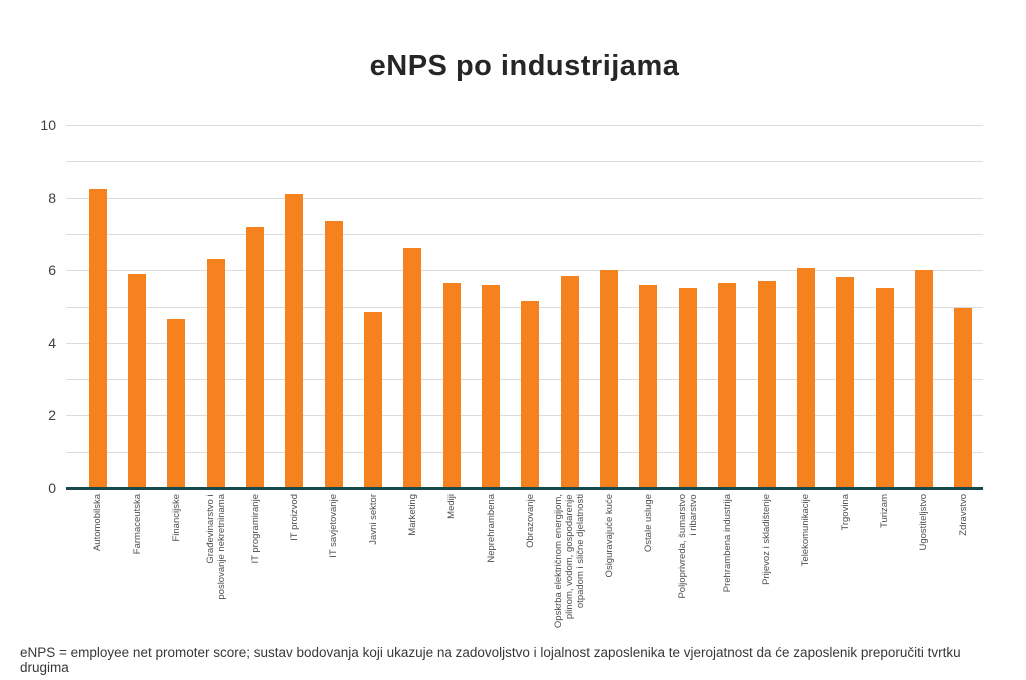 Image resolution: width=1026 pixels, height=680 pixels. I want to click on x-label-slot: Telekomunikacije, so click(805, 530).